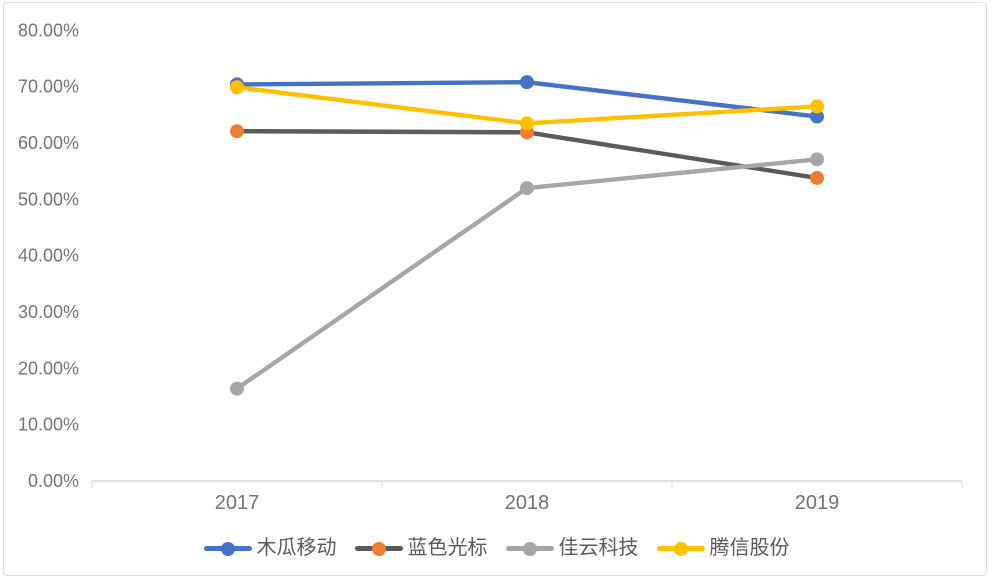 The height and width of the screenshot is (581, 993). I want to click on legend-item-jiayunkeji: 佳云科技, so click(572, 548).